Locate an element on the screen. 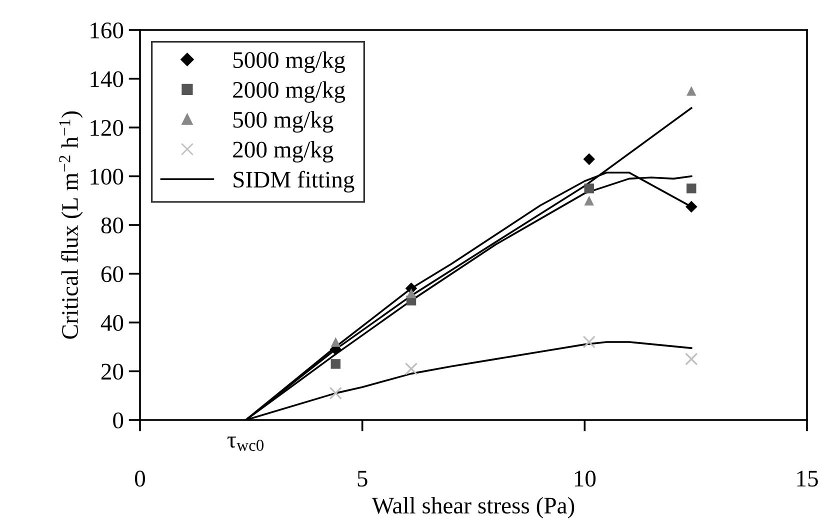  y-tick-label: 160 is located at coordinates (107, 30).